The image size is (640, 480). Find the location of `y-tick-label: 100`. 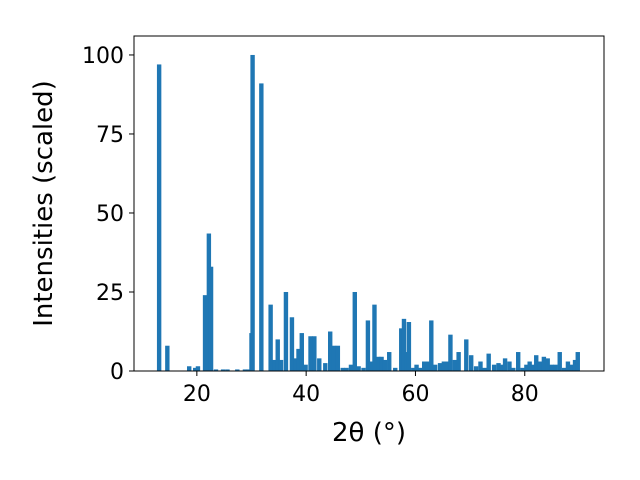

y-tick-label: 100 is located at coordinates (103, 56).